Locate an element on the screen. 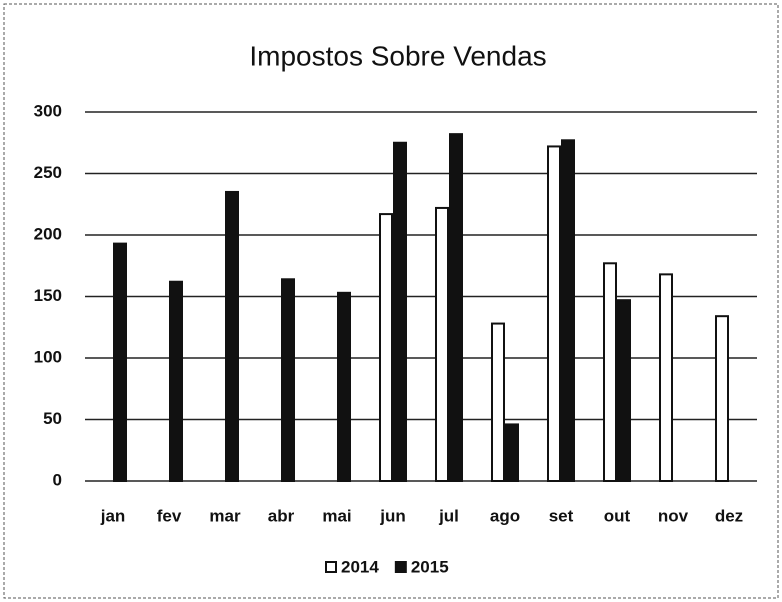  x-tick-label: ago is located at coordinates (505, 515).